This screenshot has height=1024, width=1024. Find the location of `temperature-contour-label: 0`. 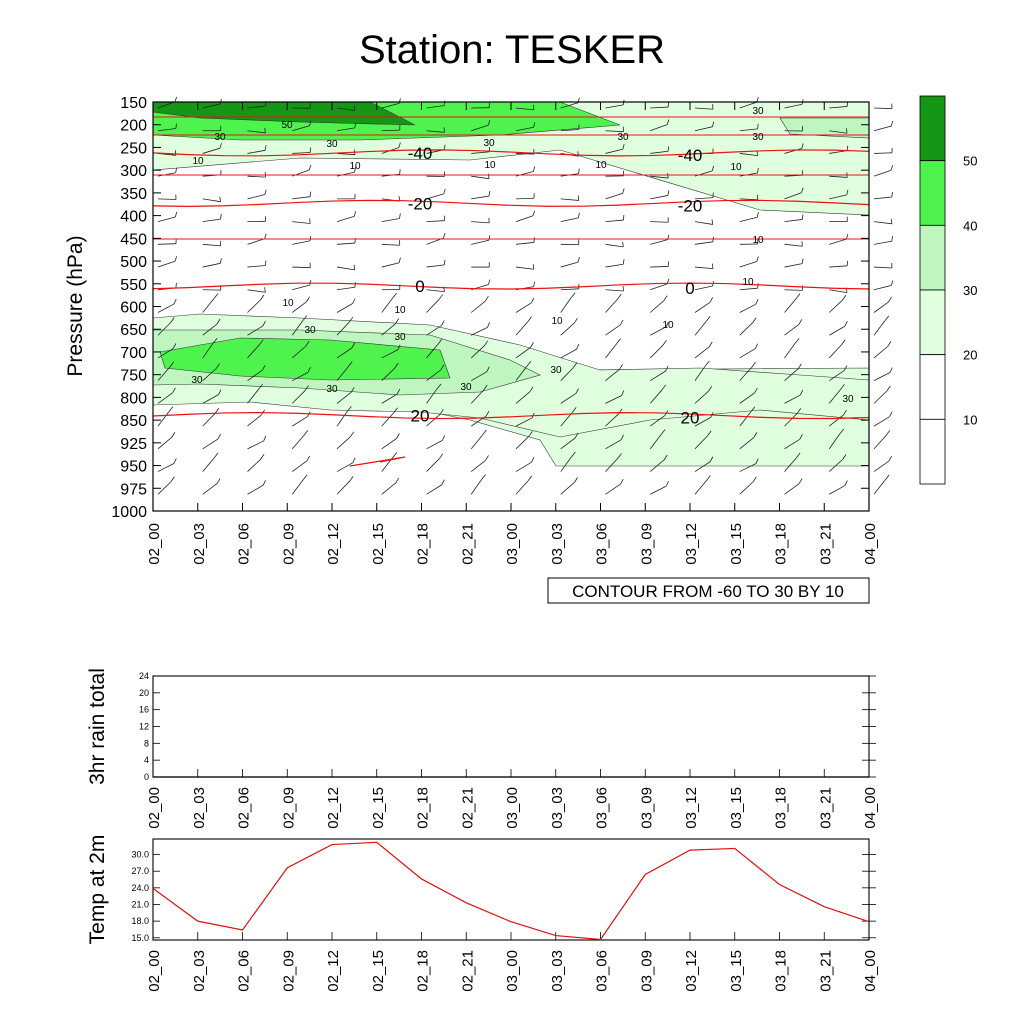

temperature-contour-label: 0 is located at coordinates (689, 288).